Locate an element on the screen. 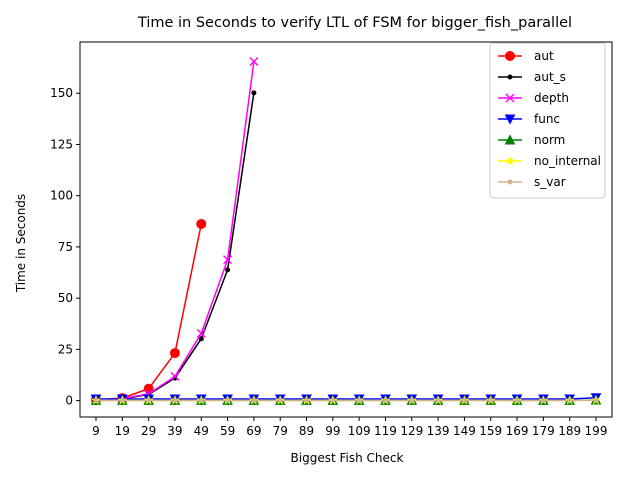  y-axis-label: Time in Seconds is located at coordinates (21, 243).